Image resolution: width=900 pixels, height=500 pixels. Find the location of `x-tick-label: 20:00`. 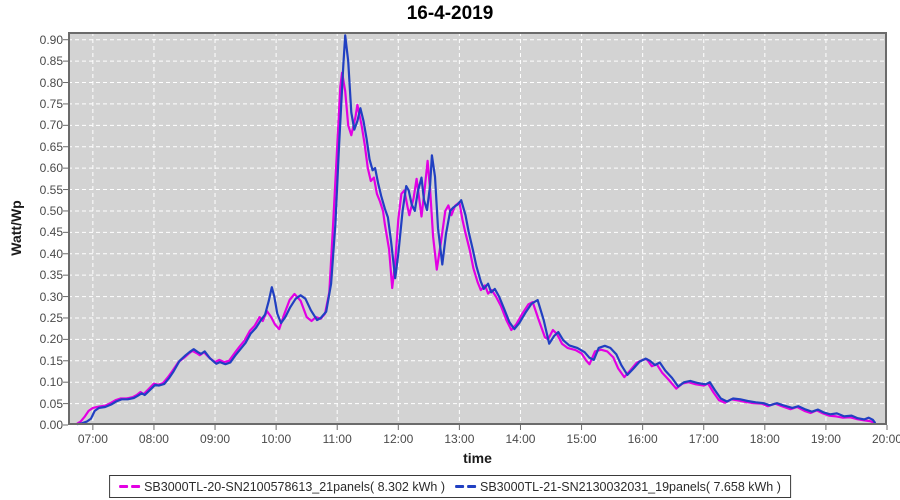

x-tick-label: 20:00 is located at coordinates (885, 439).